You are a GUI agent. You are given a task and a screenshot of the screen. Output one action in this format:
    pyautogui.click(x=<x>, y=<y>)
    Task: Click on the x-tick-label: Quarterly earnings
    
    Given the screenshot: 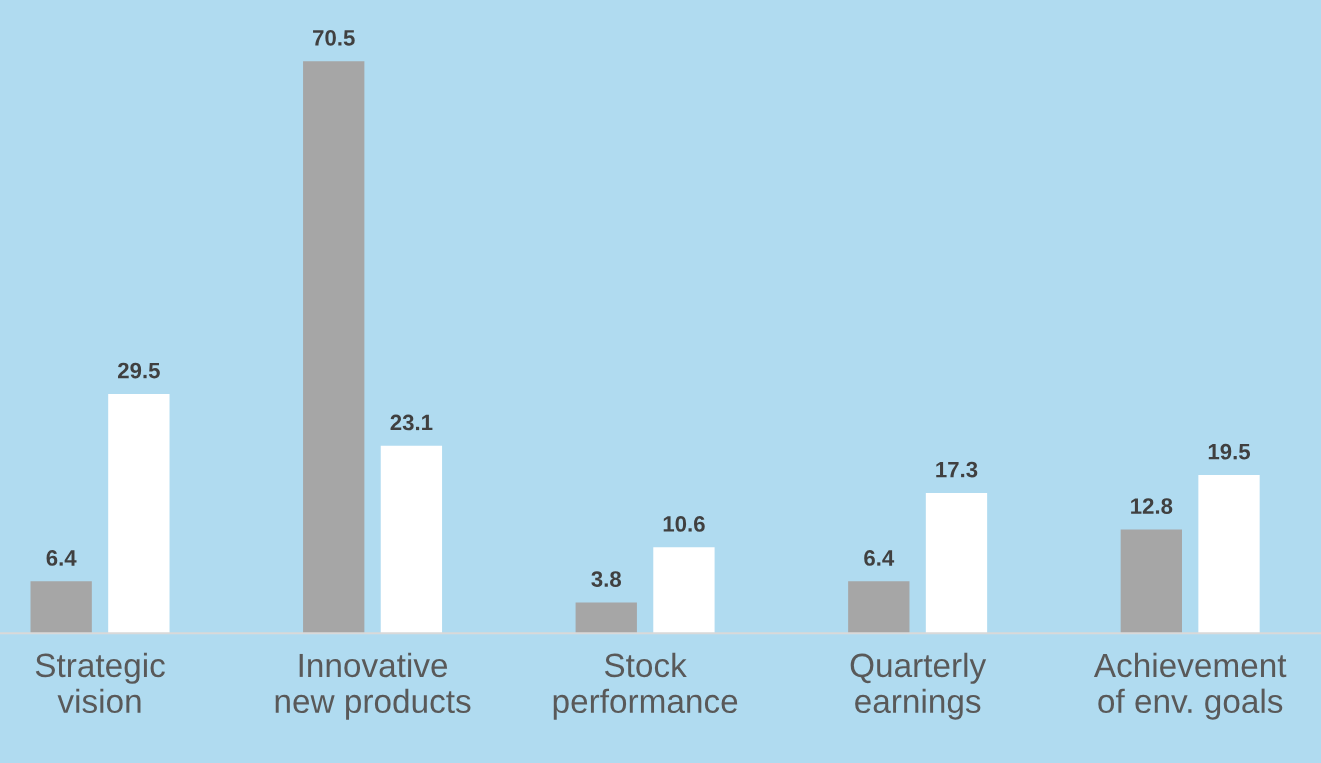 What is the action you would take?
    pyautogui.click(x=918, y=686)
    